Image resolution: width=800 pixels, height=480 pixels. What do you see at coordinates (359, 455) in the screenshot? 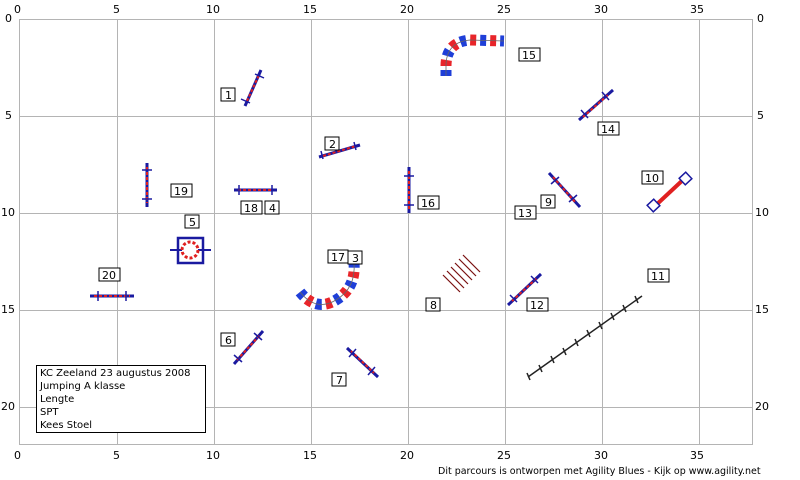
I see `x-axis-bottom: 0 5 10 15 20 25 30 35` at bounding box center [359, 455].